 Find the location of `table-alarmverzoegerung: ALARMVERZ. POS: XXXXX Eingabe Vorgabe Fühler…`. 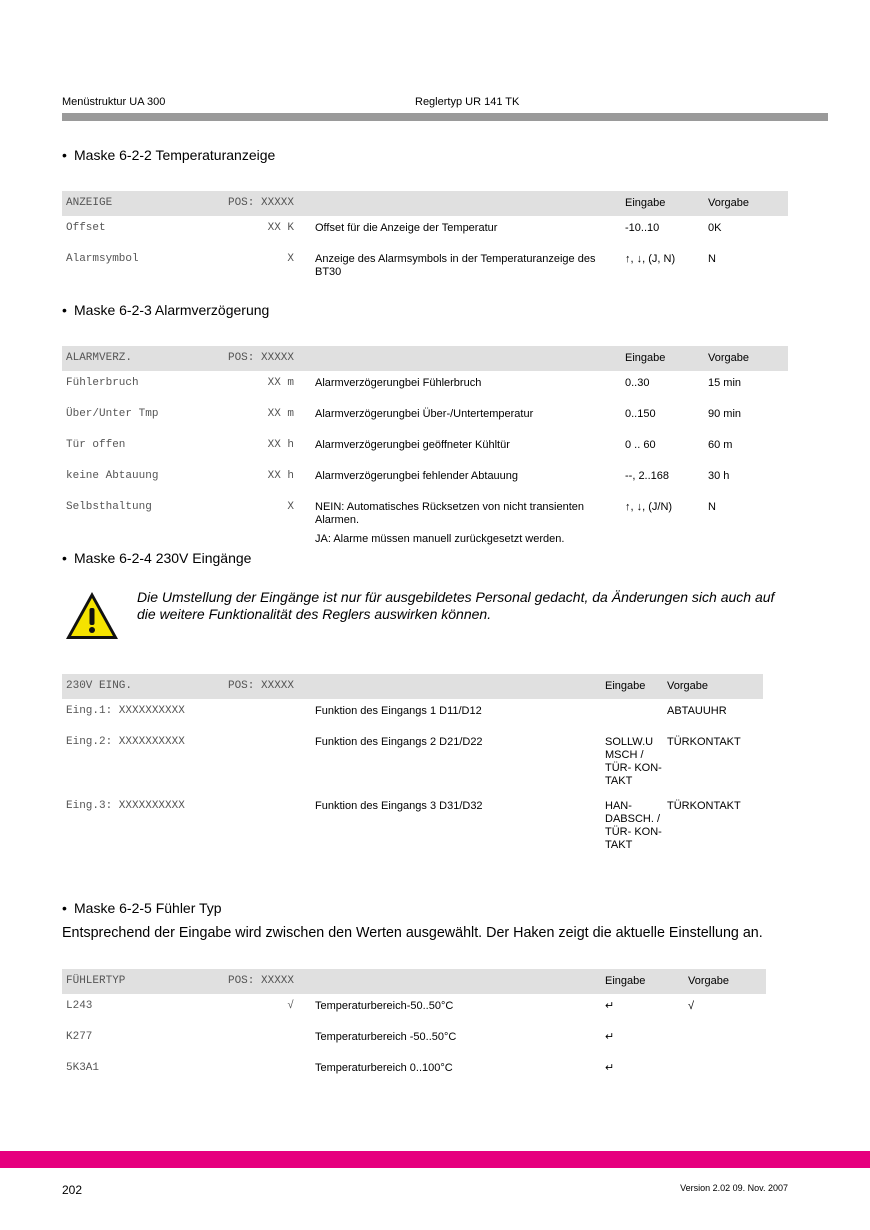

table-alarmverzoegerung: ALARMVERZ. POS: XXXXX Eingabe Vorgabe Fühler… is located at coordinates (425, 452).